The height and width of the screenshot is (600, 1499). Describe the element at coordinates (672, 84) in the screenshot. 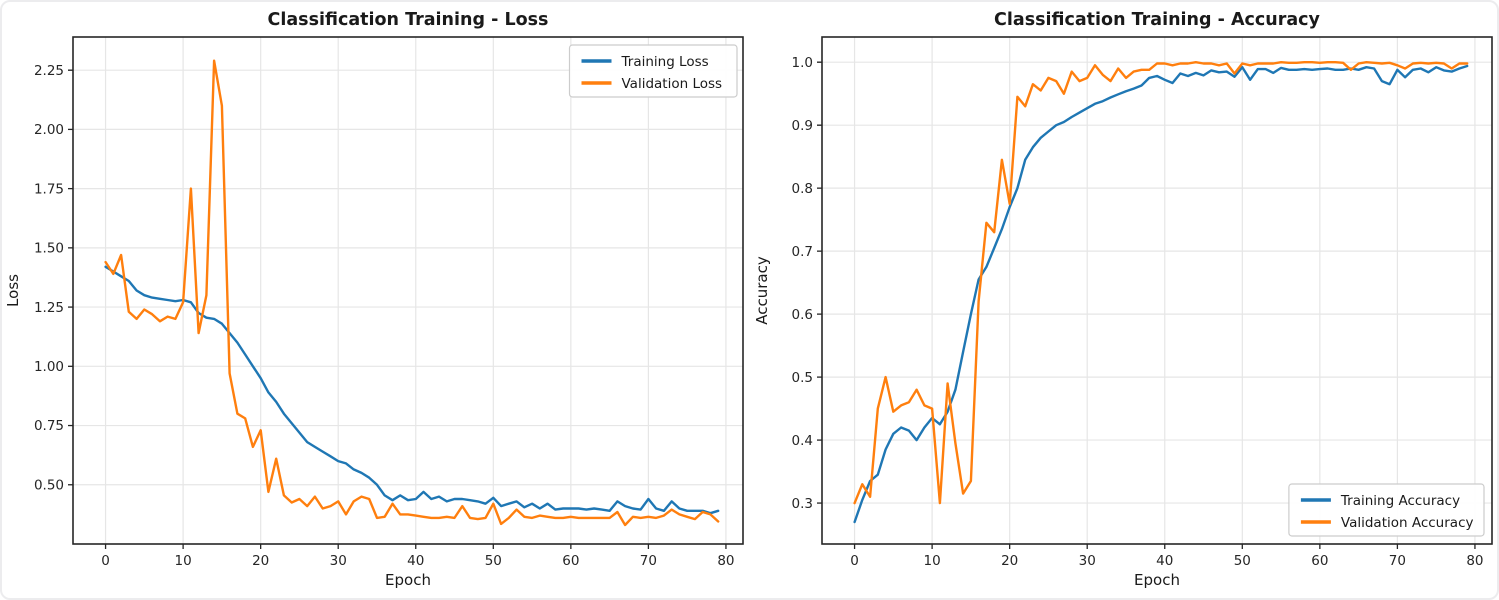

I see `legend-label: Validation Loss` at that location.